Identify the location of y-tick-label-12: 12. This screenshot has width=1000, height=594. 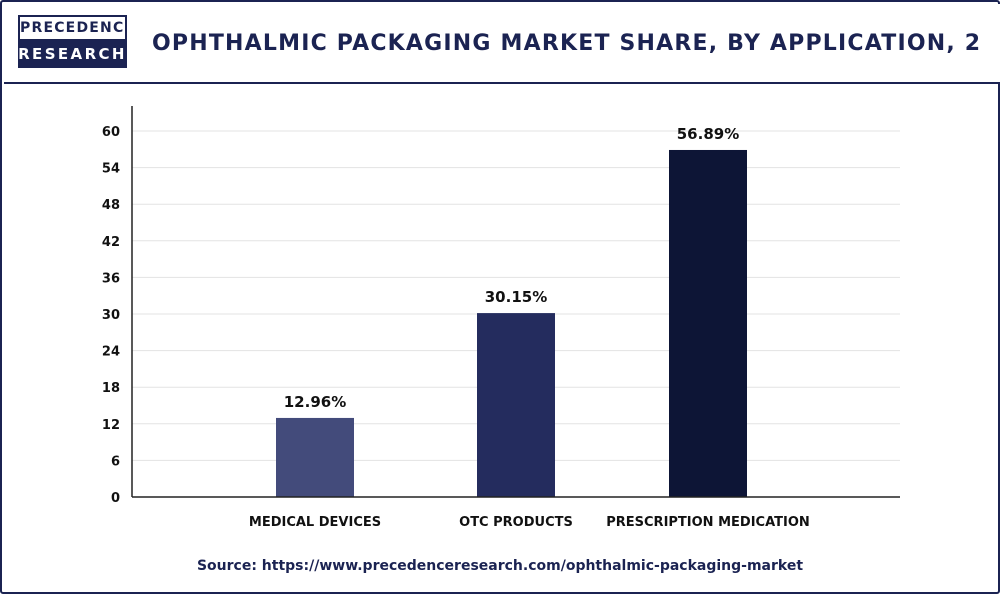
(111, 425).